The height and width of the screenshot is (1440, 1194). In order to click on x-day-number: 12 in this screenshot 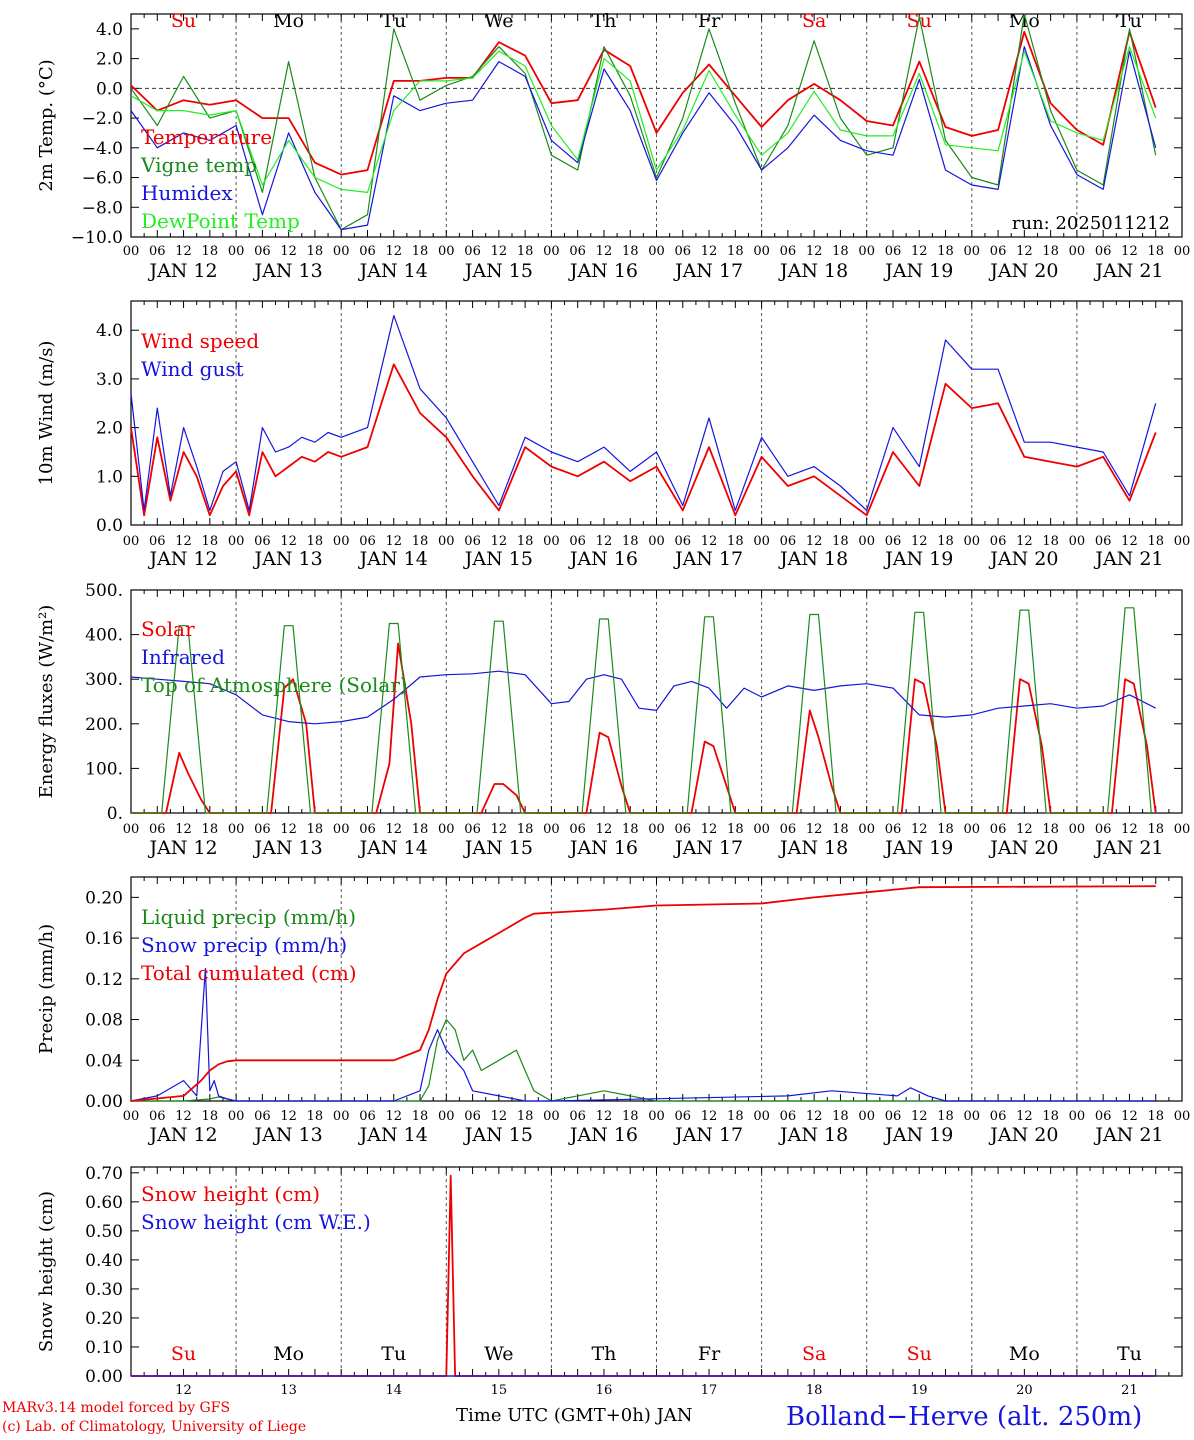, I will do `click(183, 1390)`.